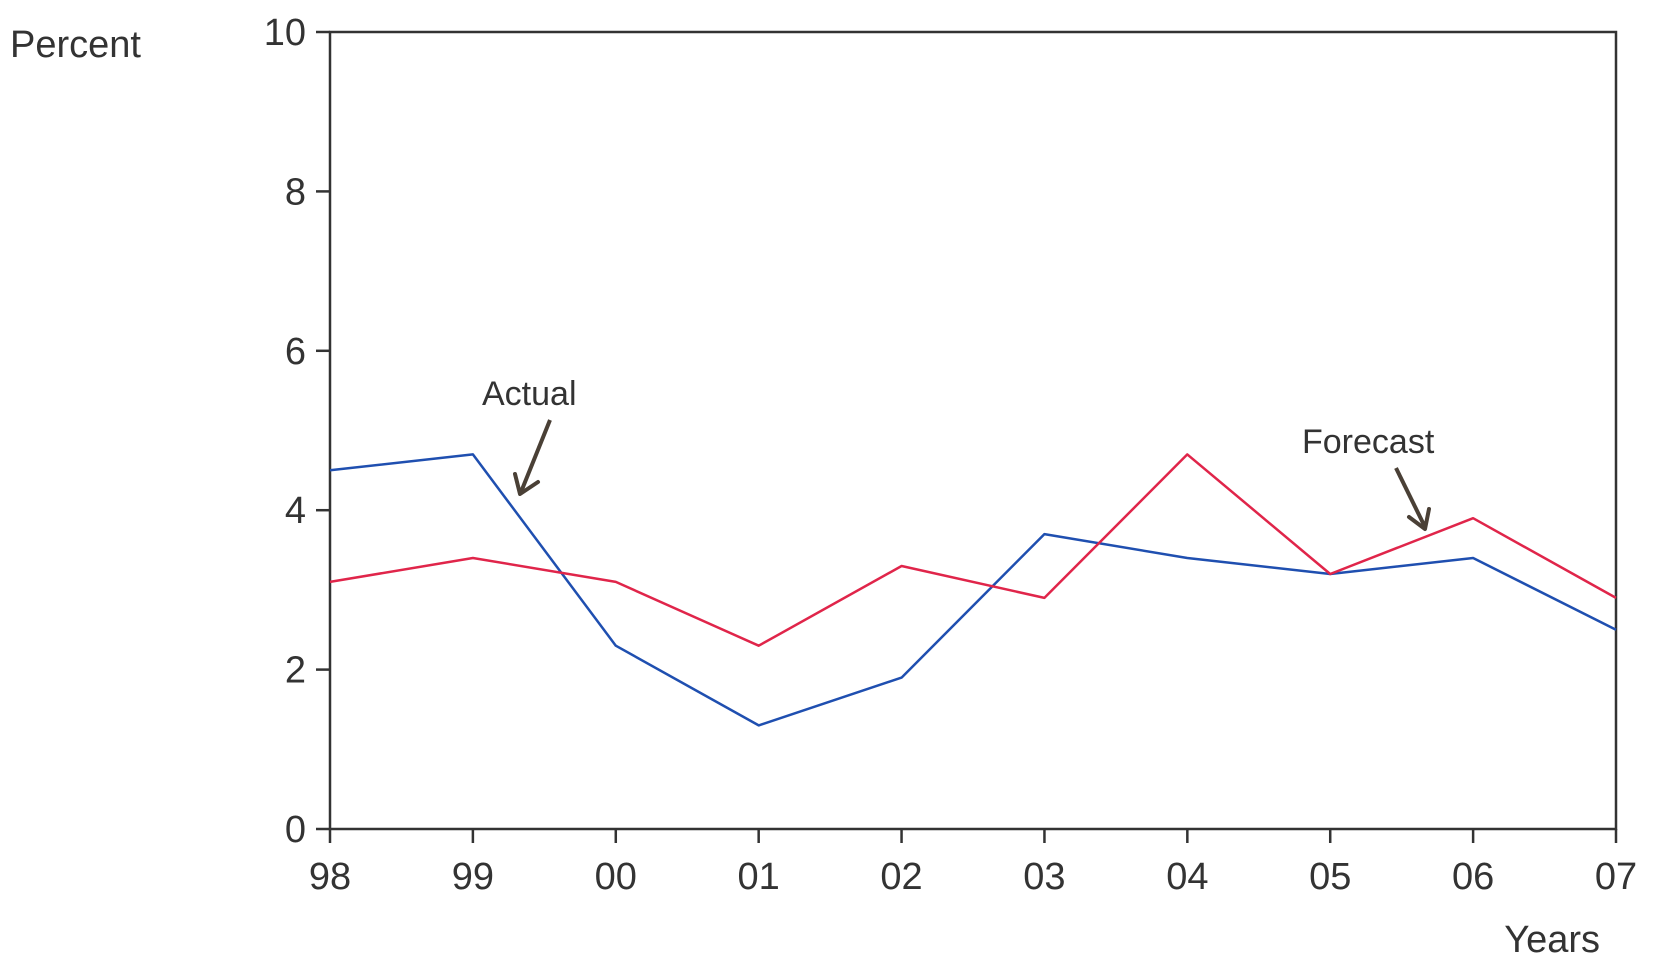  I want to click on x-tick-label: 01, so click(759, 877).